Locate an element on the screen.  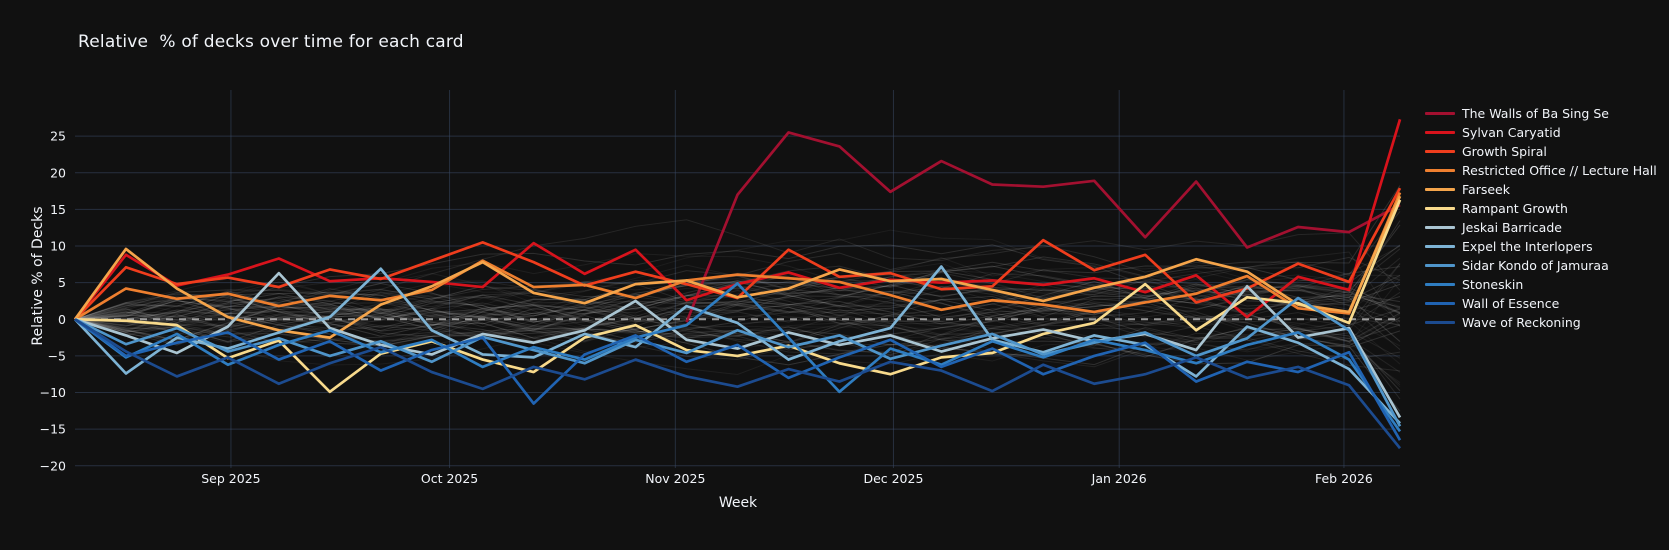
legend-label: Wave of Reckoning is located at coordinates (1521, 322).